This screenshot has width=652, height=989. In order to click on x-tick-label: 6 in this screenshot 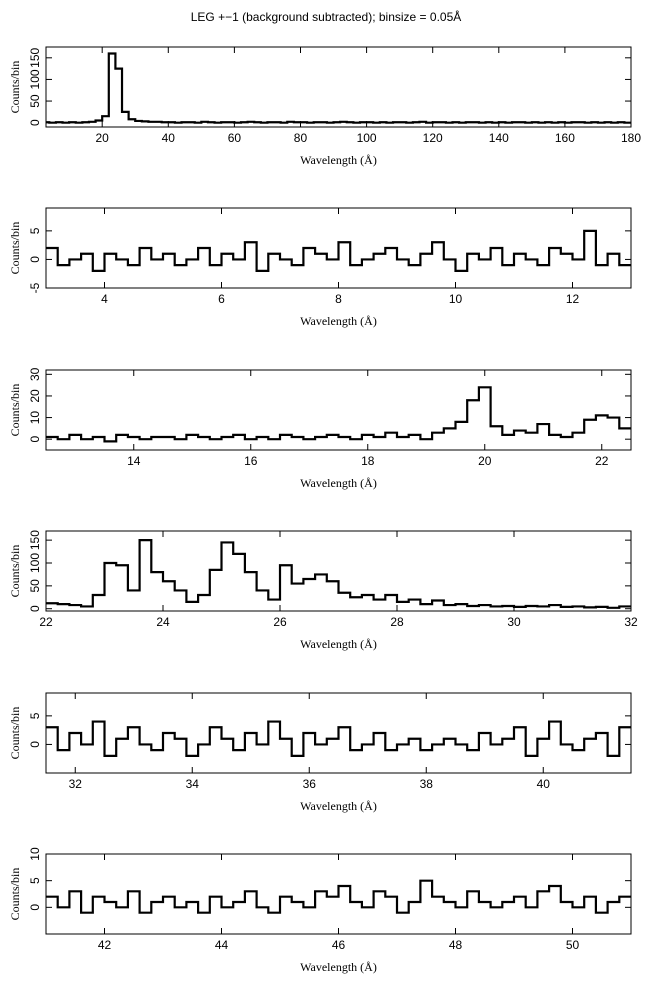, I will do `click(221, 299)`.